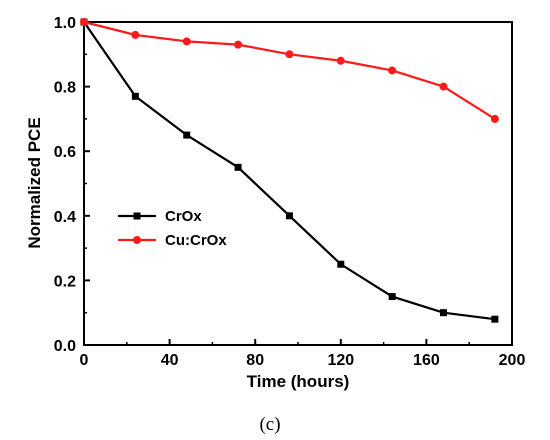 This screenshot has height=440, width=550. What do you see at coordinates (34, 182) in the screenshot?
I see `y-axis-title: Normalized PCE` at bounding box center [34, 182].